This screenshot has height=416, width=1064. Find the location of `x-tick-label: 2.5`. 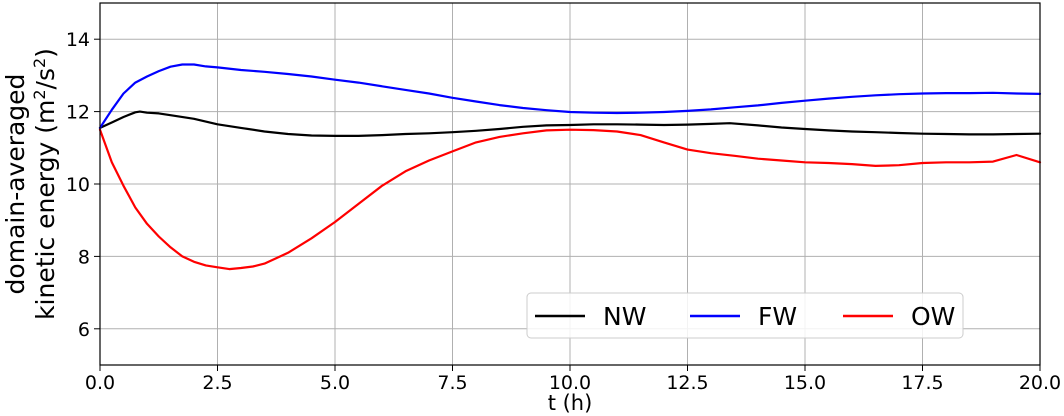

x-tick-label: 2.5 is located at coordinates (217, 383).